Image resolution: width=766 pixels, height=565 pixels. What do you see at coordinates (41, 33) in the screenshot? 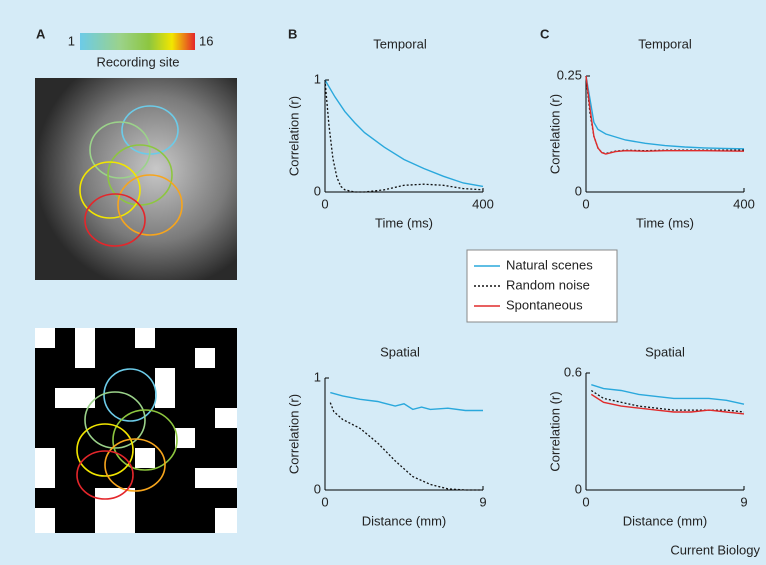
I see `panel-label: A` at bounding box center [41, 33].